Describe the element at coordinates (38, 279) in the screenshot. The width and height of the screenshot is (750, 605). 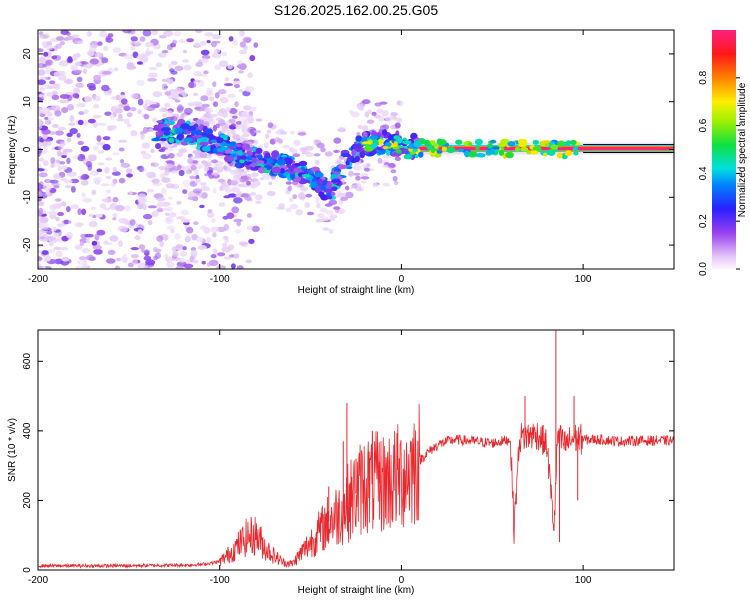
I see `spectrogram-x-tick-label: -200` at that location.